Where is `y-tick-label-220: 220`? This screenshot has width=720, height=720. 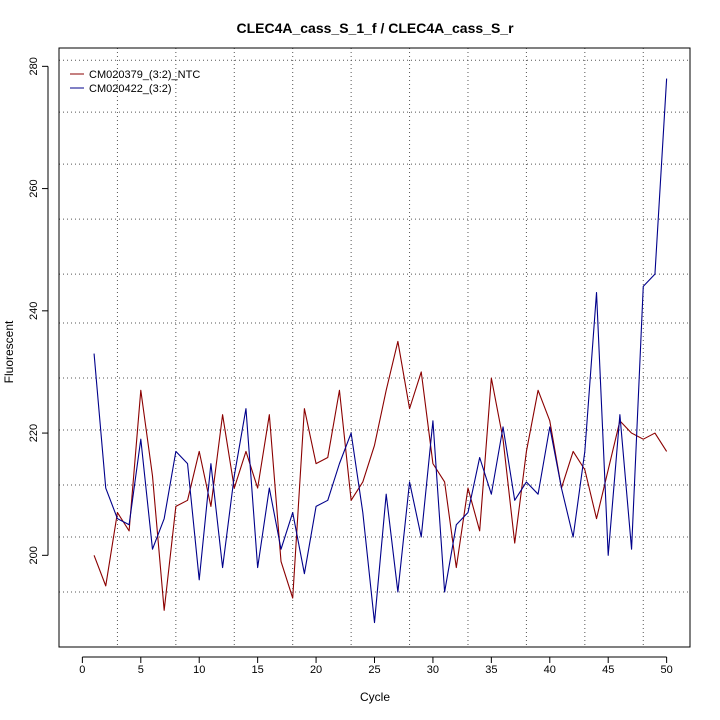
y-tick-label-220: 220 is located at coordinates (34, 433).